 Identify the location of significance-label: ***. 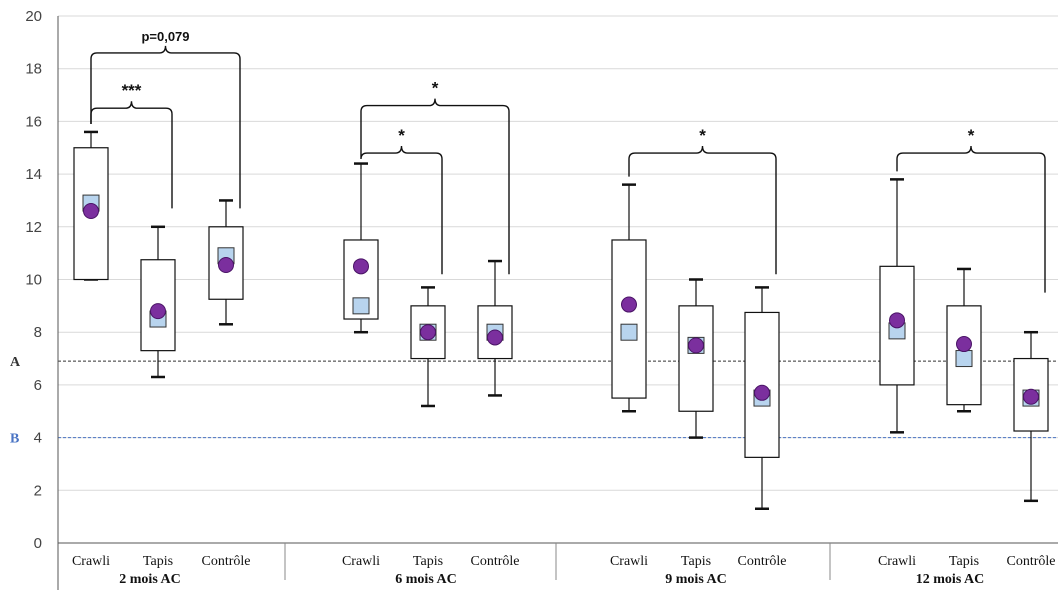
(132, 90).